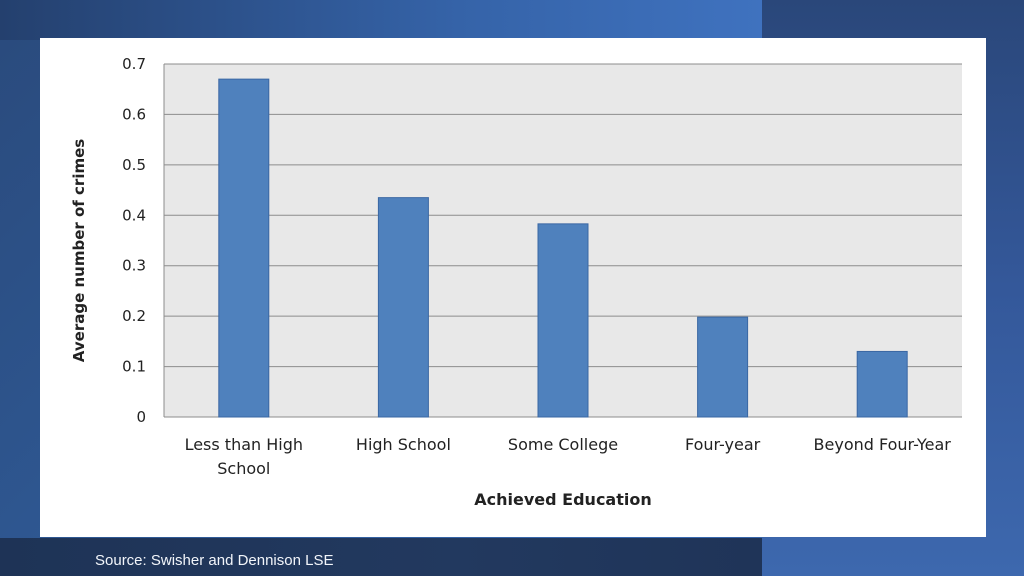 The width and height of the screenshot is (1024, 576). What do you see at coordinates (134, 367) in the screenshot?
I see `y-tick-label: 0.1` at bounding box center [134, 367].